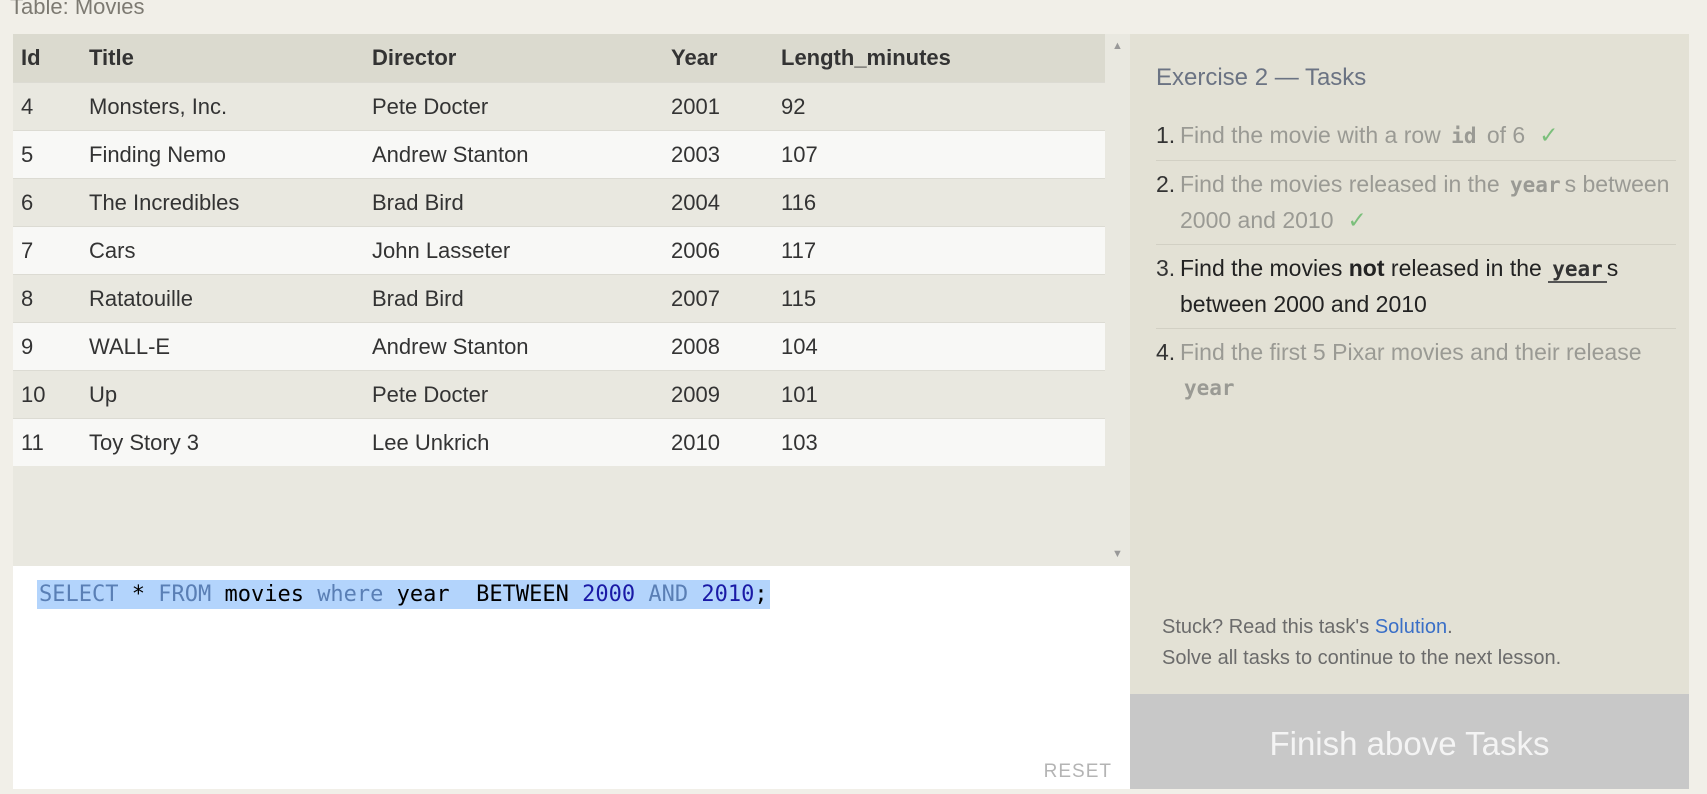  What do you see at coordinates (718, 106) in the screenshot?
I see `table-cell: 2001` at bounding box center [718, 106].